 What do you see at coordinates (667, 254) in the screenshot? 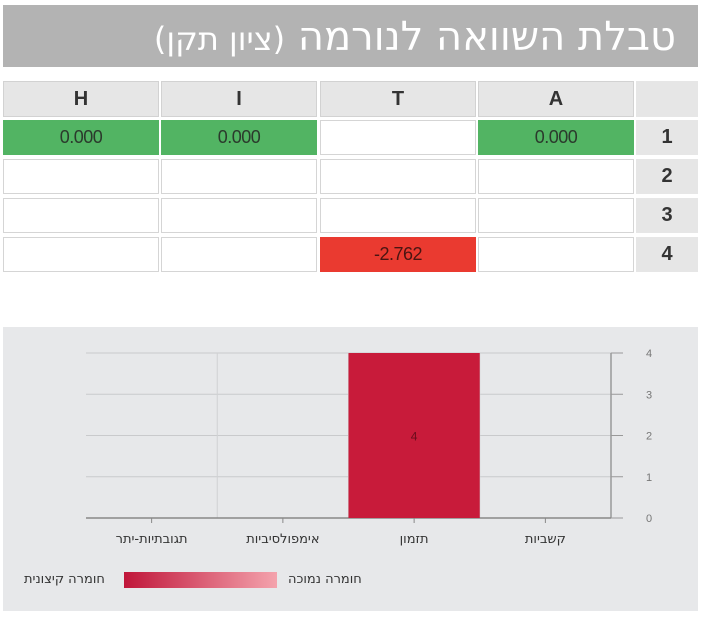
I see `row-label-4: 4` at bounding box center [667, 254].